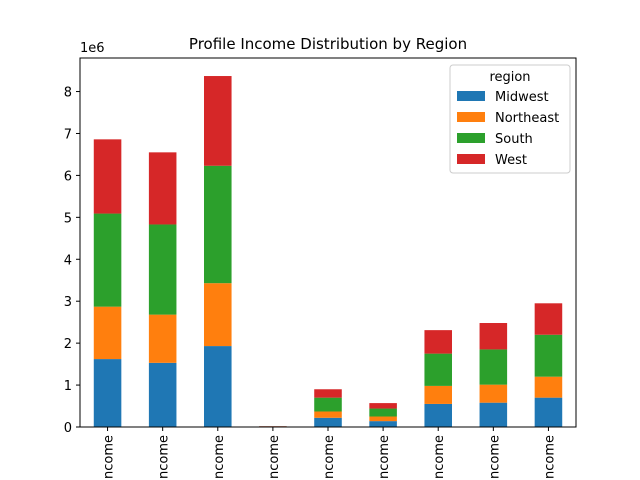  I want to click on legend-swatch-south, so click(471, 138).